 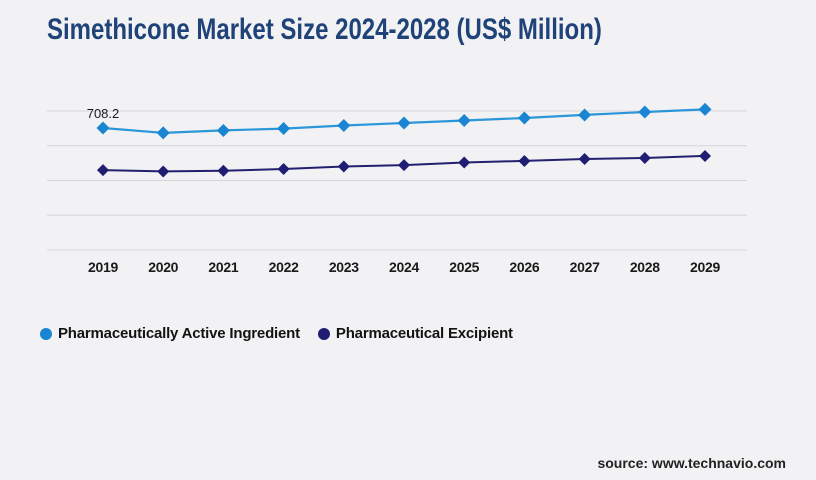 I want to click on x-axis-label: 2021, so click(x=223, y=267).